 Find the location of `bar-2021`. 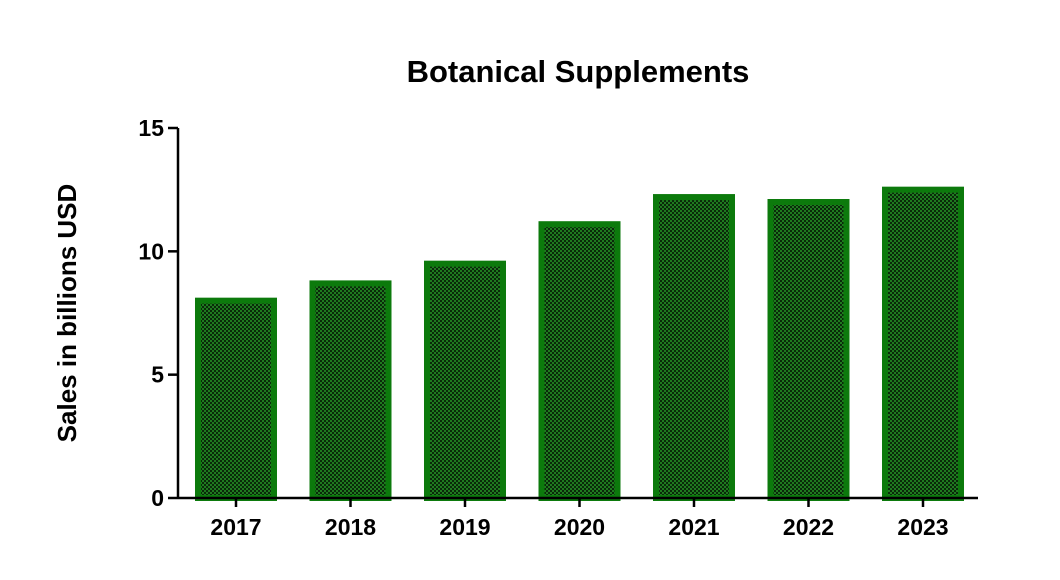

bar-2021 is located at coordinates (694, 347).